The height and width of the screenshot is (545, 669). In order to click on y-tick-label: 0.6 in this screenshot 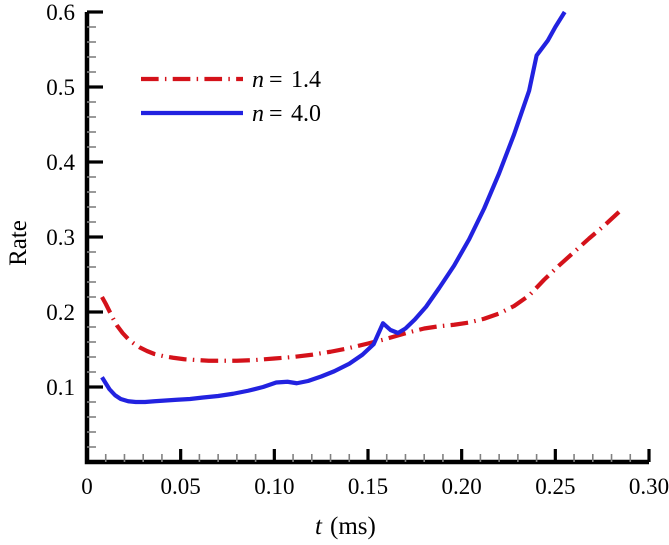, I will do `click(60, 12)`.